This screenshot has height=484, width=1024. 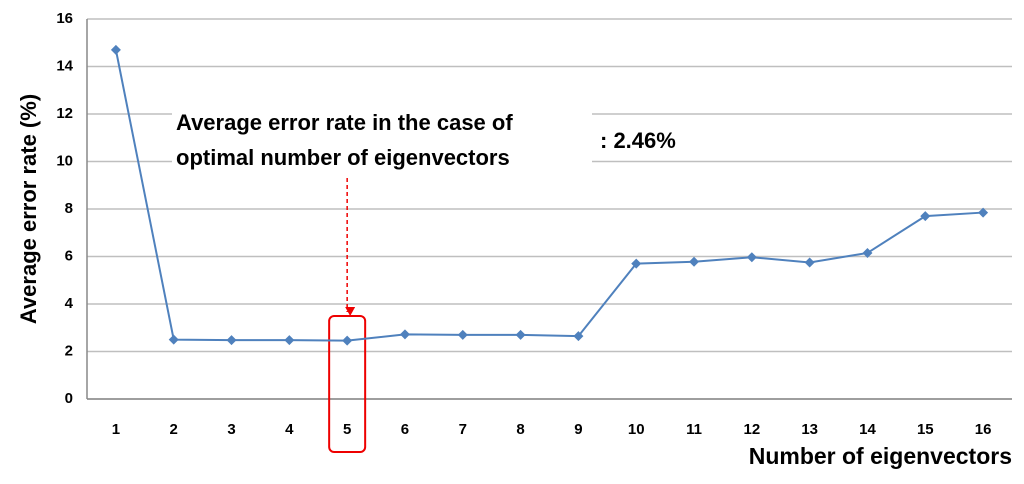 What do you see at coordinates (64, 160) in the screenshot?
I see `y-tick-label: 10` at bounding box center [64, 160].